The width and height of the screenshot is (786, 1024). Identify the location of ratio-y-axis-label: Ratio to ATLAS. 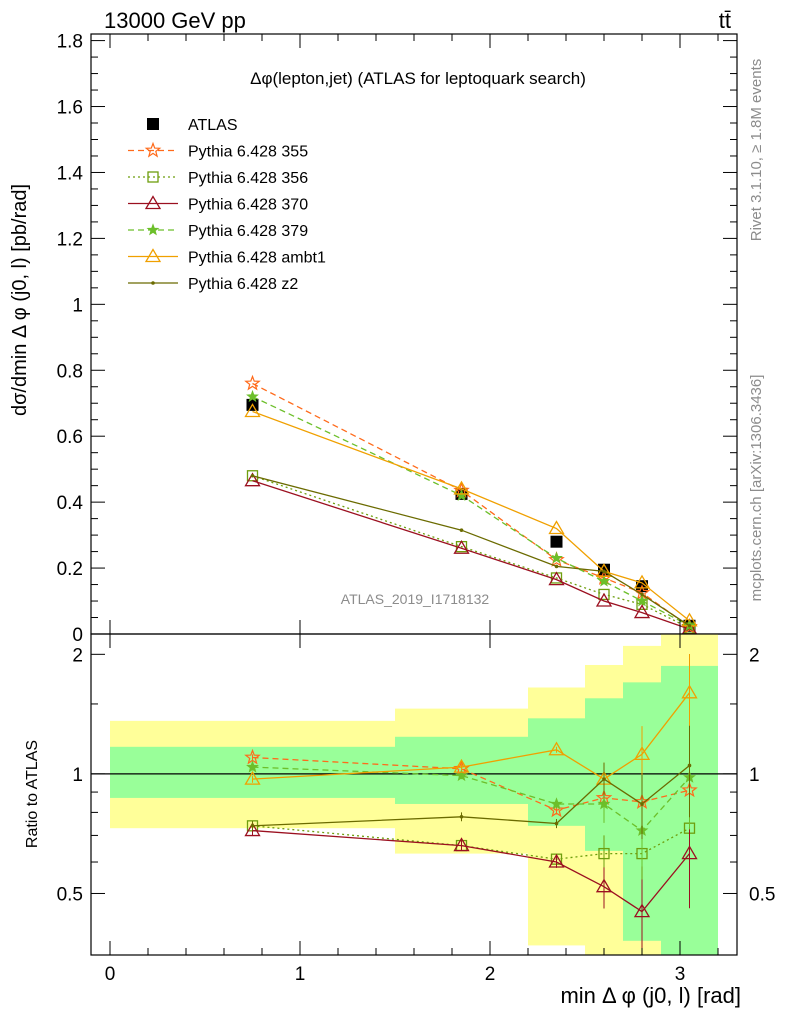
(32, 794).